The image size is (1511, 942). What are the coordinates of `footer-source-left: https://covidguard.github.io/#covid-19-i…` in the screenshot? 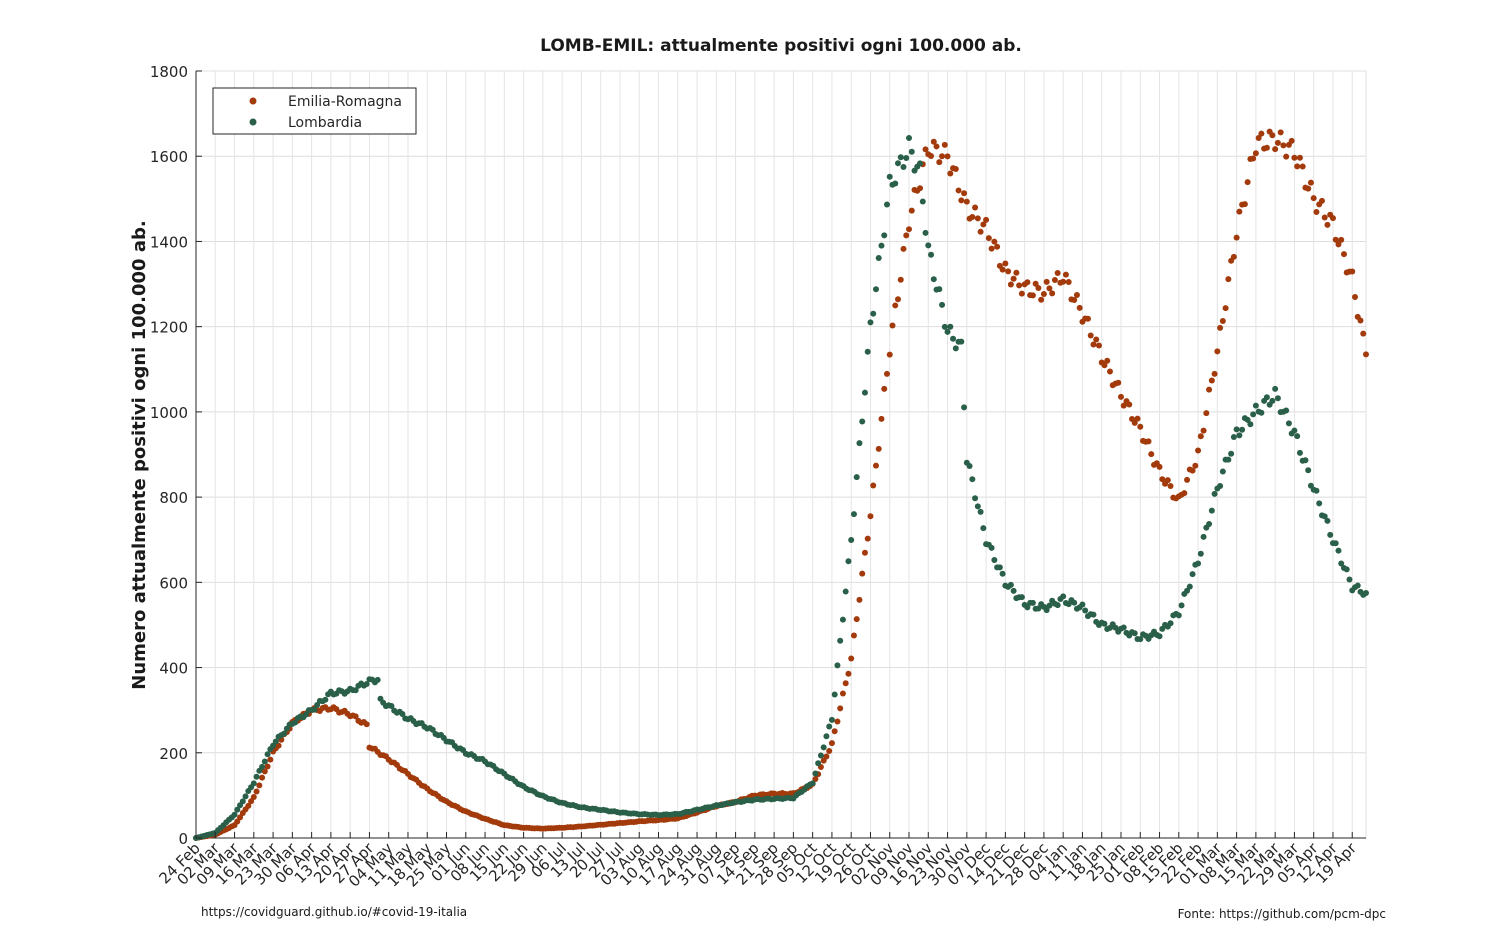 It's located at (334, 912).